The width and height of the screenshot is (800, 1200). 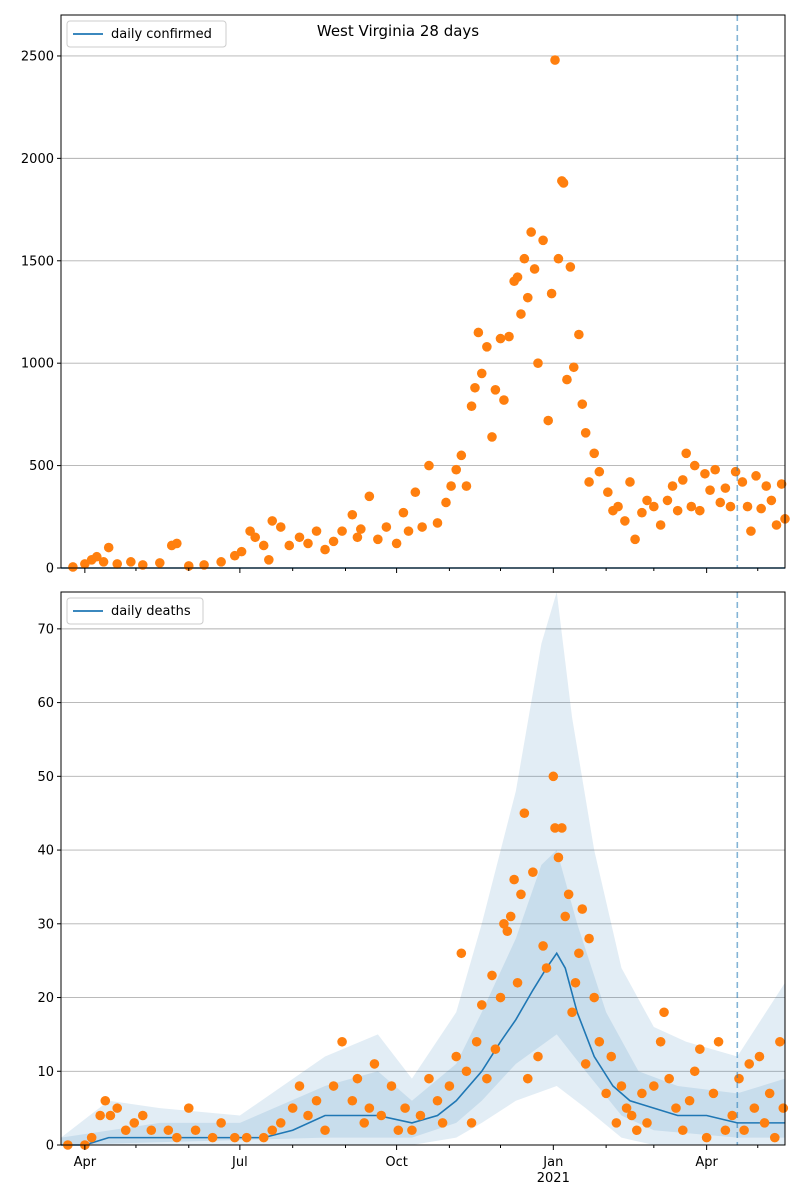 What do you see at coordinates (45, 777) in the screenshot?
I see `deaths-ytick-label: 50` at bounding box center [45, 777].